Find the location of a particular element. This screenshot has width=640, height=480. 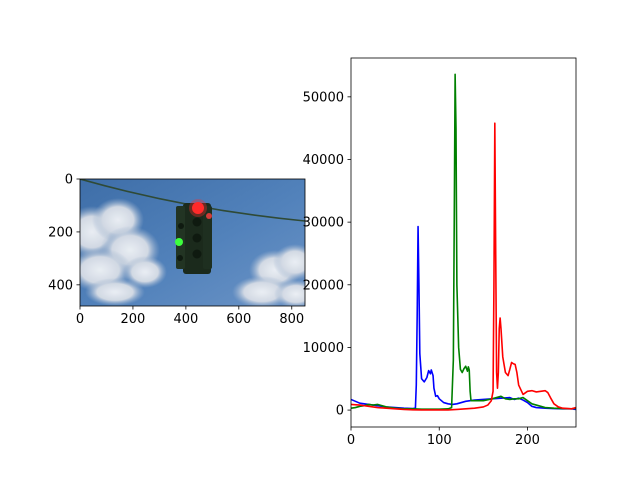

traffic-light is located at coordinates (193, 236).